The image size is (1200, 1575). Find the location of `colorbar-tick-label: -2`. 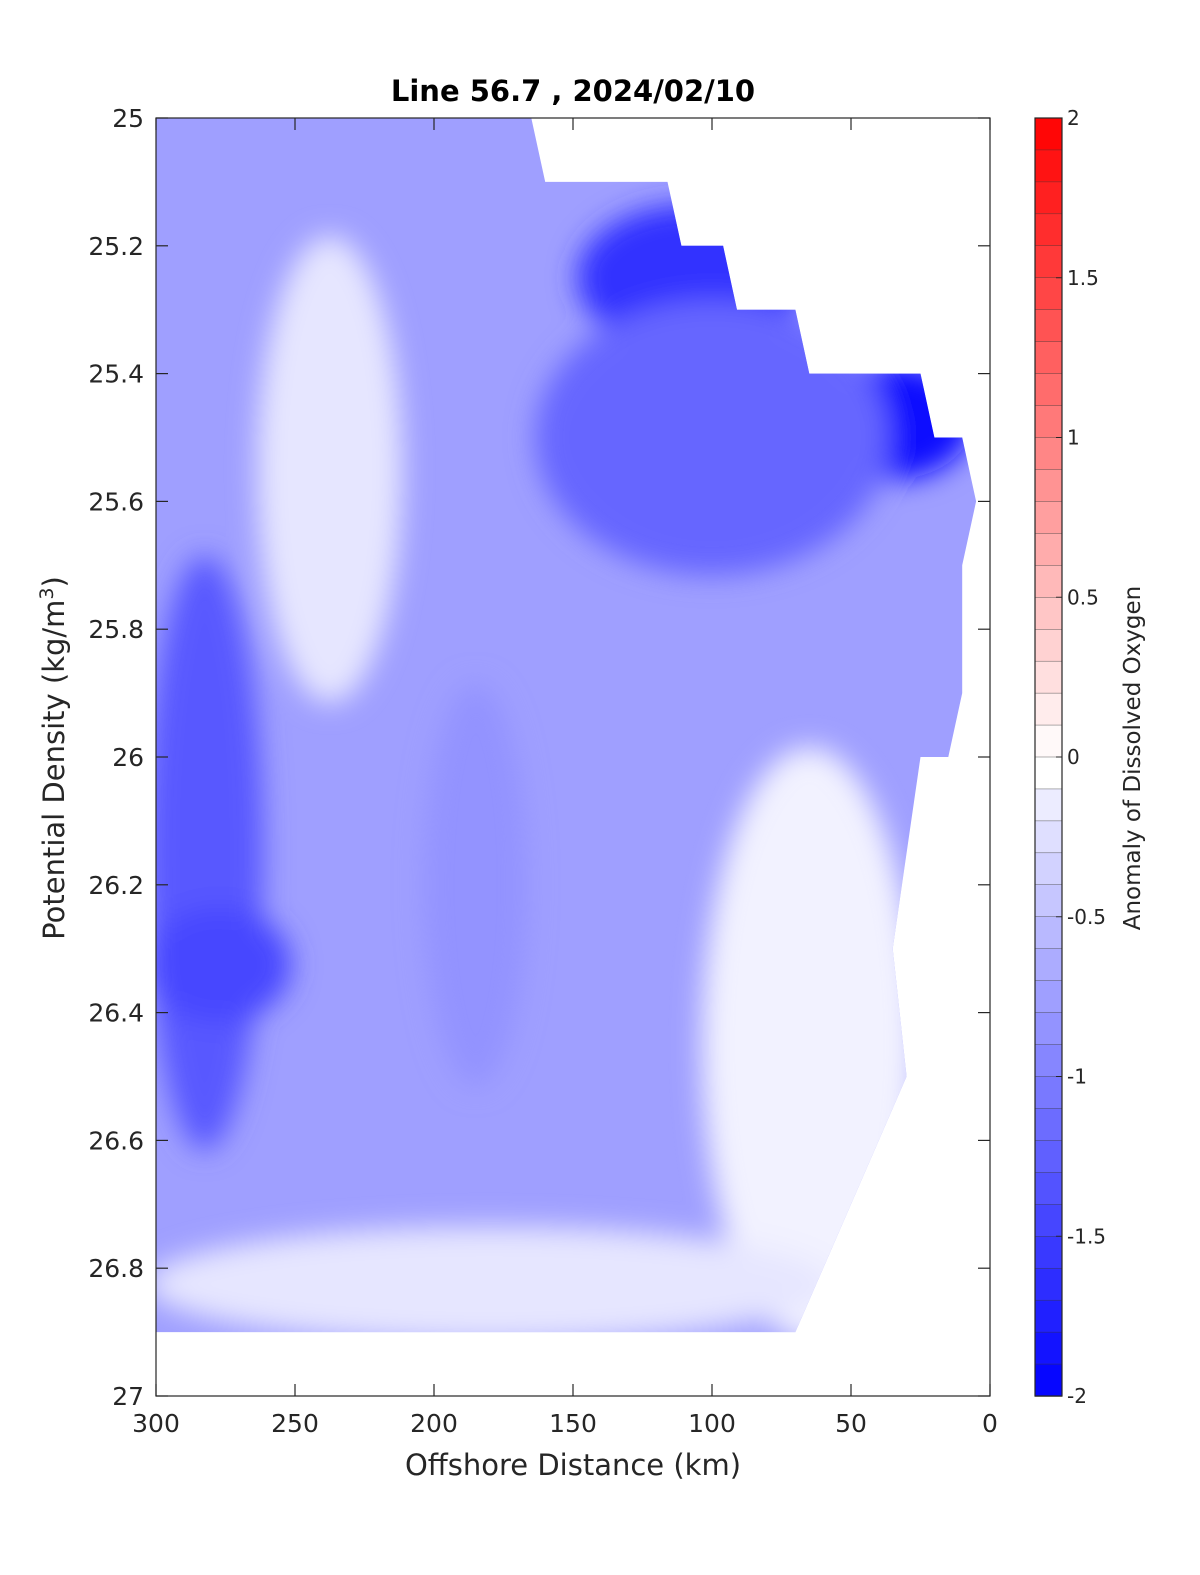

colorbar-tick-label: -2 is located at coordinates (1077, 1396).